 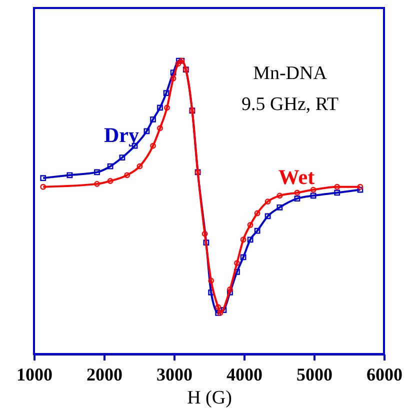 I want to click on x-tick-label: 4000, so click(x=244, y=374).